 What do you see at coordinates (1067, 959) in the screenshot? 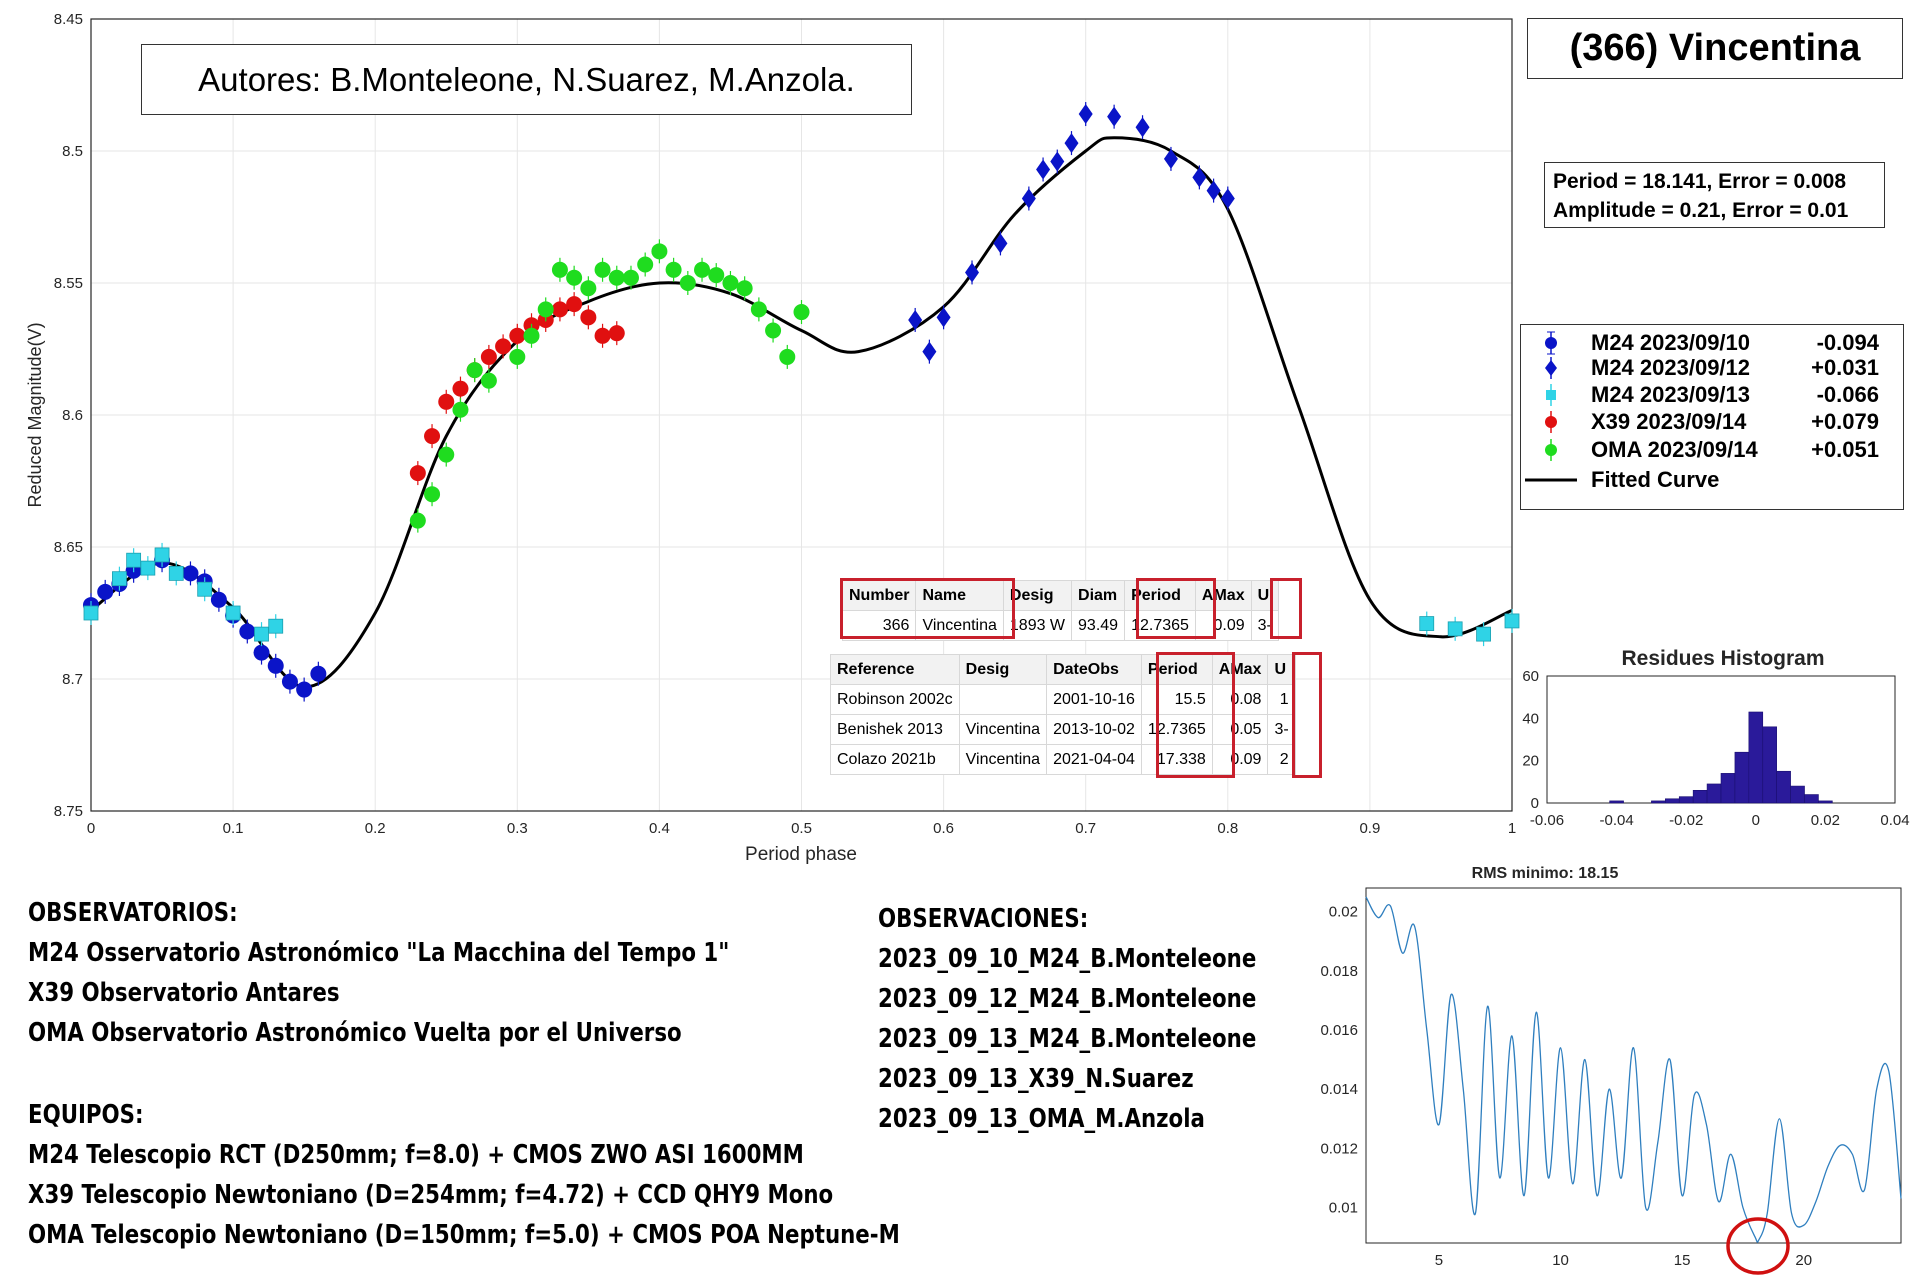
I see `observacion-line: 2023_09_10_M24_B.Monteleone` at bounding box center [1067, 959].